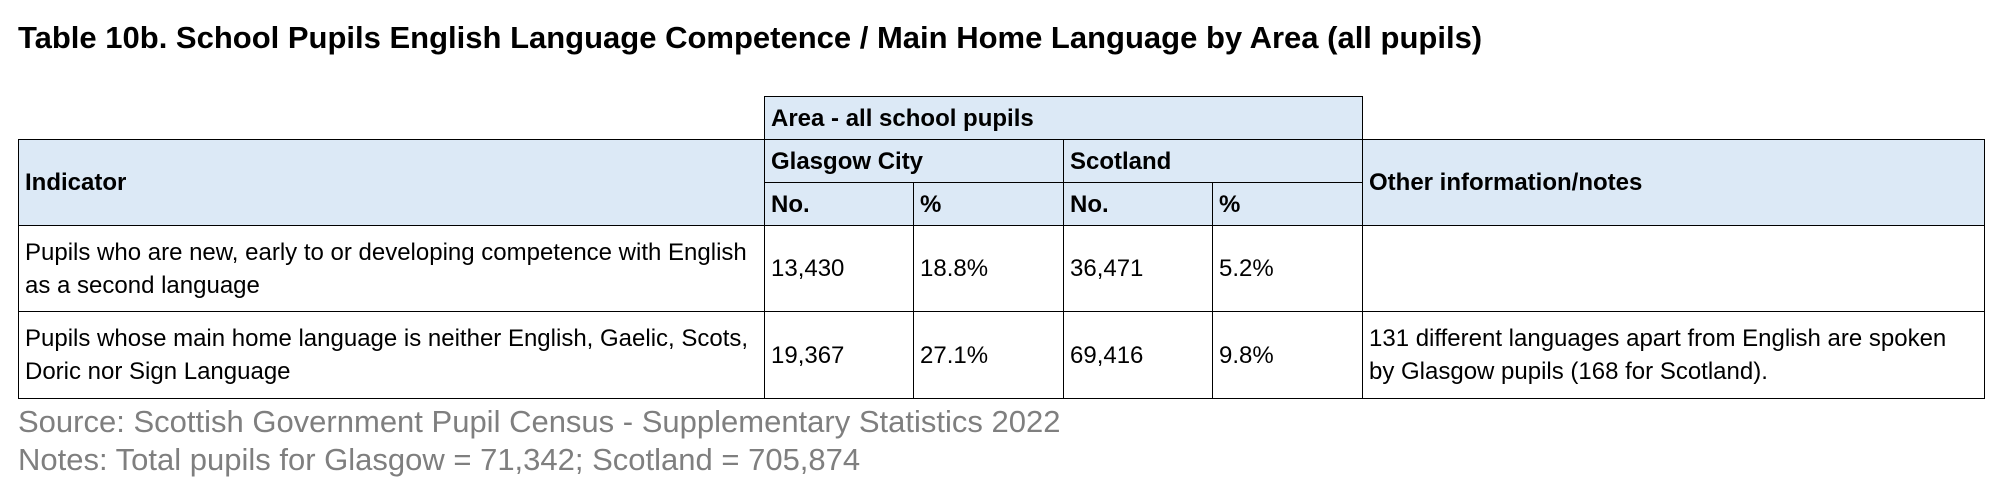  What do you see at coordinates (1138, 268) in the screenshot?
I see `scotland-no-cell: 36,471` at bounding box center [1138, 268].